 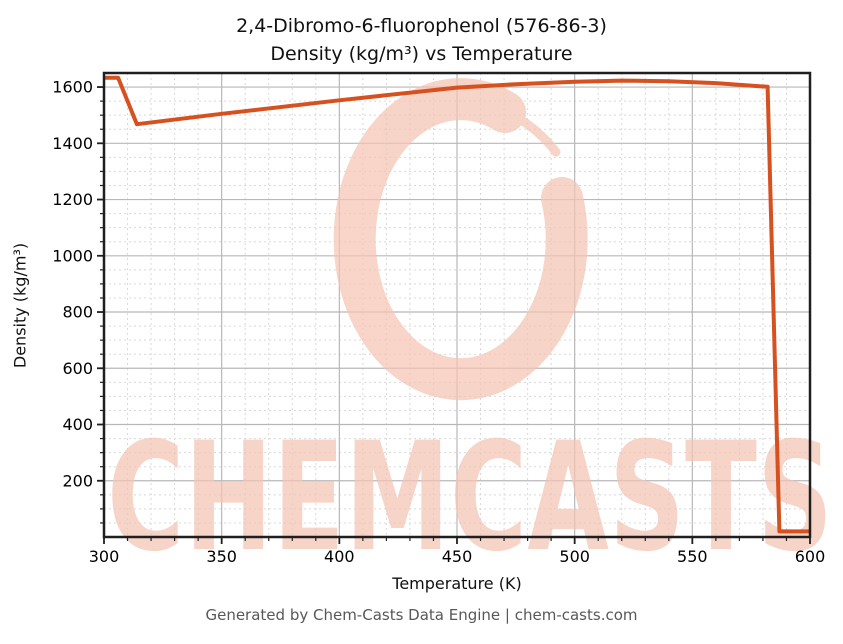 I want to click on y-tick-label: 600, so click(x=77, y=368).